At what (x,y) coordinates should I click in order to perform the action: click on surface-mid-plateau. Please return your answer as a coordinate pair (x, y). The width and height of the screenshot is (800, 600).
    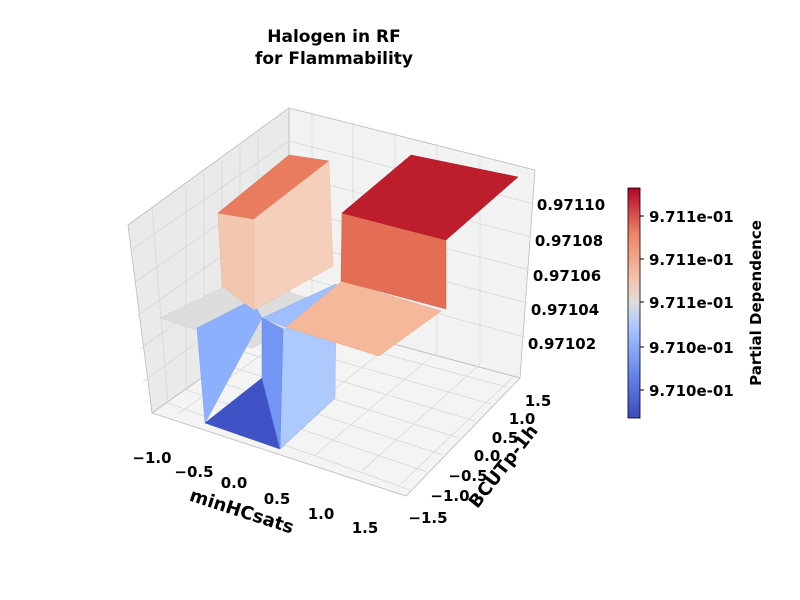
    Looking at the image, I should click on (363, 318).